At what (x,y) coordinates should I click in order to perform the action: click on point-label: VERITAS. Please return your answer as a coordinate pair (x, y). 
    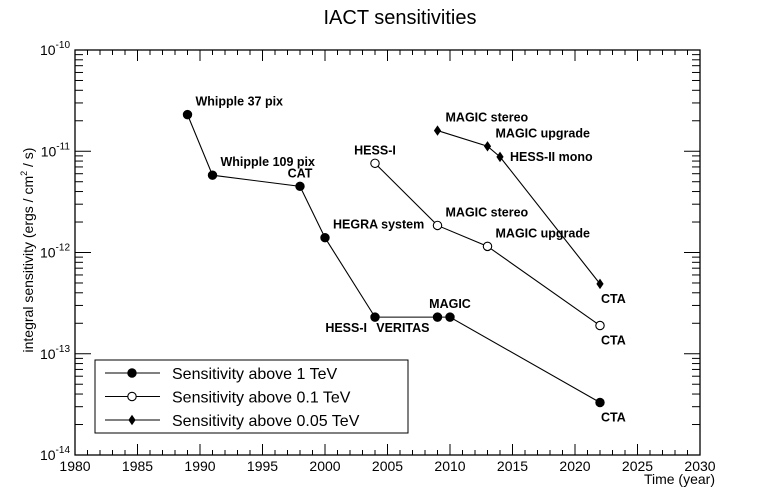
    Looking at the image, I should click on (402, 328).